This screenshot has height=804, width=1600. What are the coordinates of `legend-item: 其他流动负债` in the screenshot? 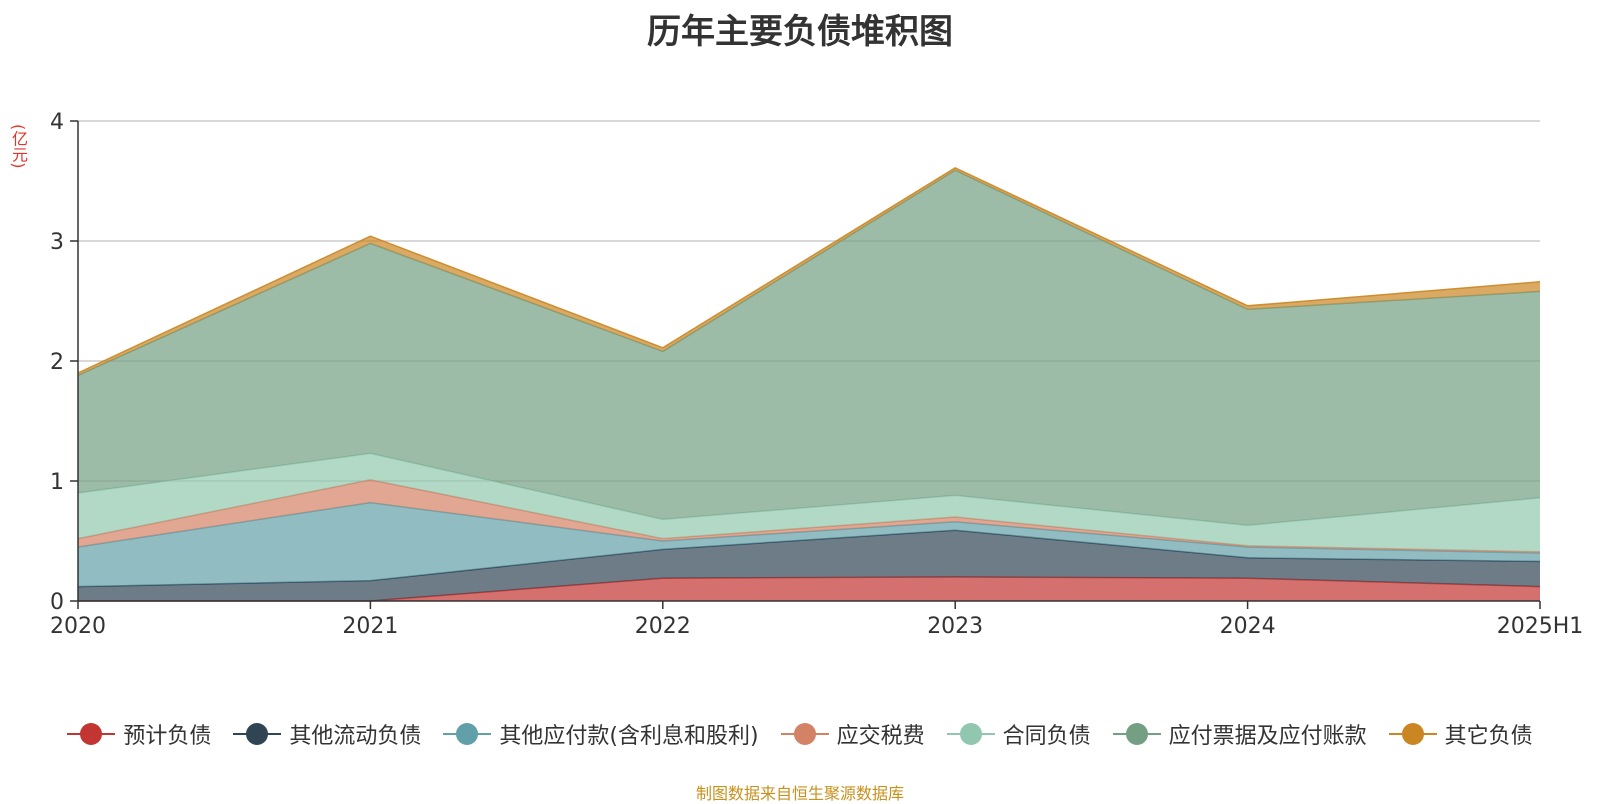 It's located at (327, 734).